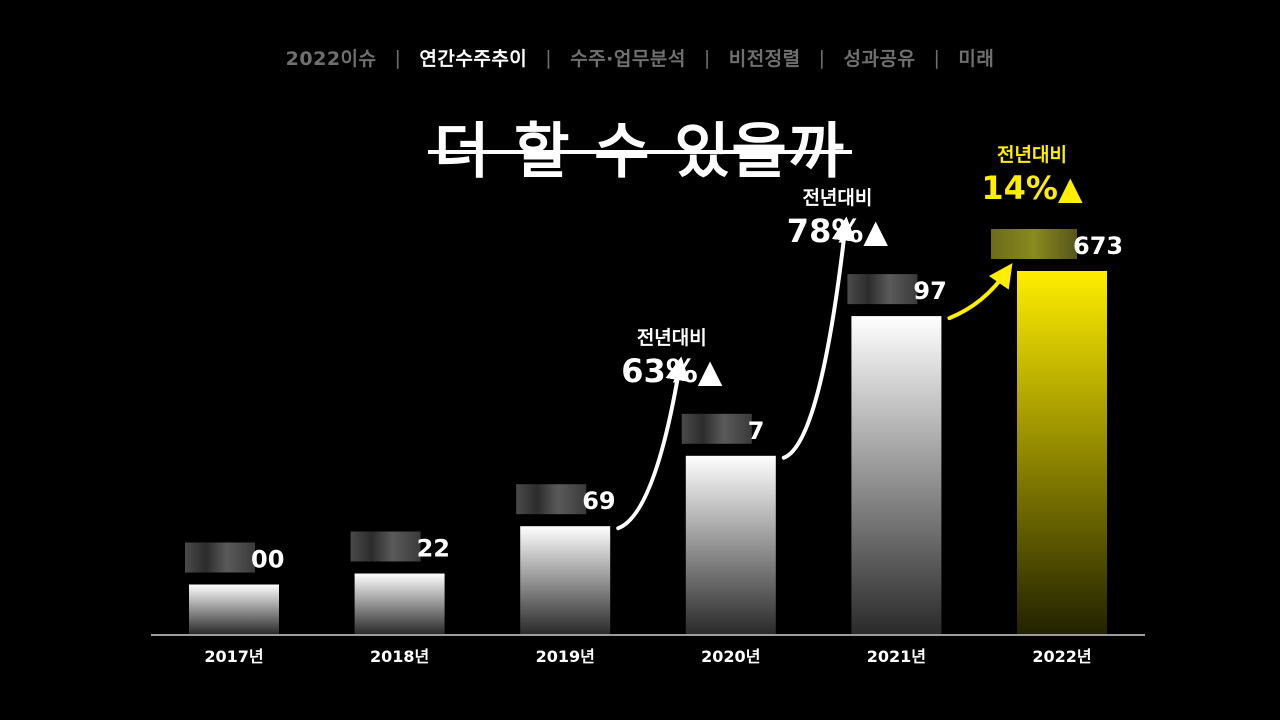  Describe the element at coordinates (896, 656) in the screenshot. I see `x-tick-label-5: 2021년` at that location.